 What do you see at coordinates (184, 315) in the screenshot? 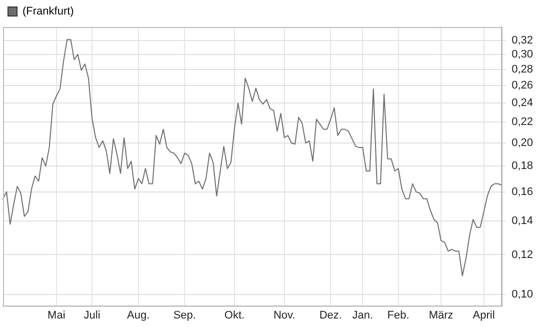
I see `x-tick-label: Sep.` at bounding box center [184, 315].